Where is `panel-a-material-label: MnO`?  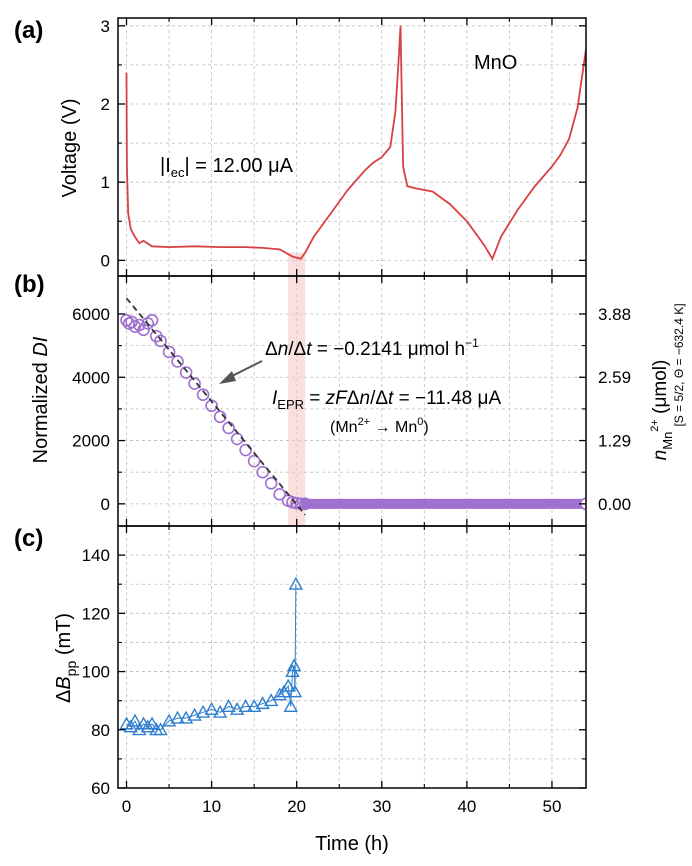
panel-a-material-label: MnO is located at coordinates (495, 63).